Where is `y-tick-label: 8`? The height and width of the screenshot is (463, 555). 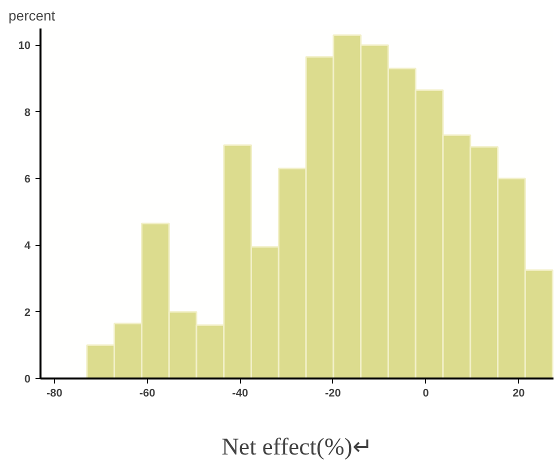
y-tick-label: 8 is located at coordinates (27, 112).